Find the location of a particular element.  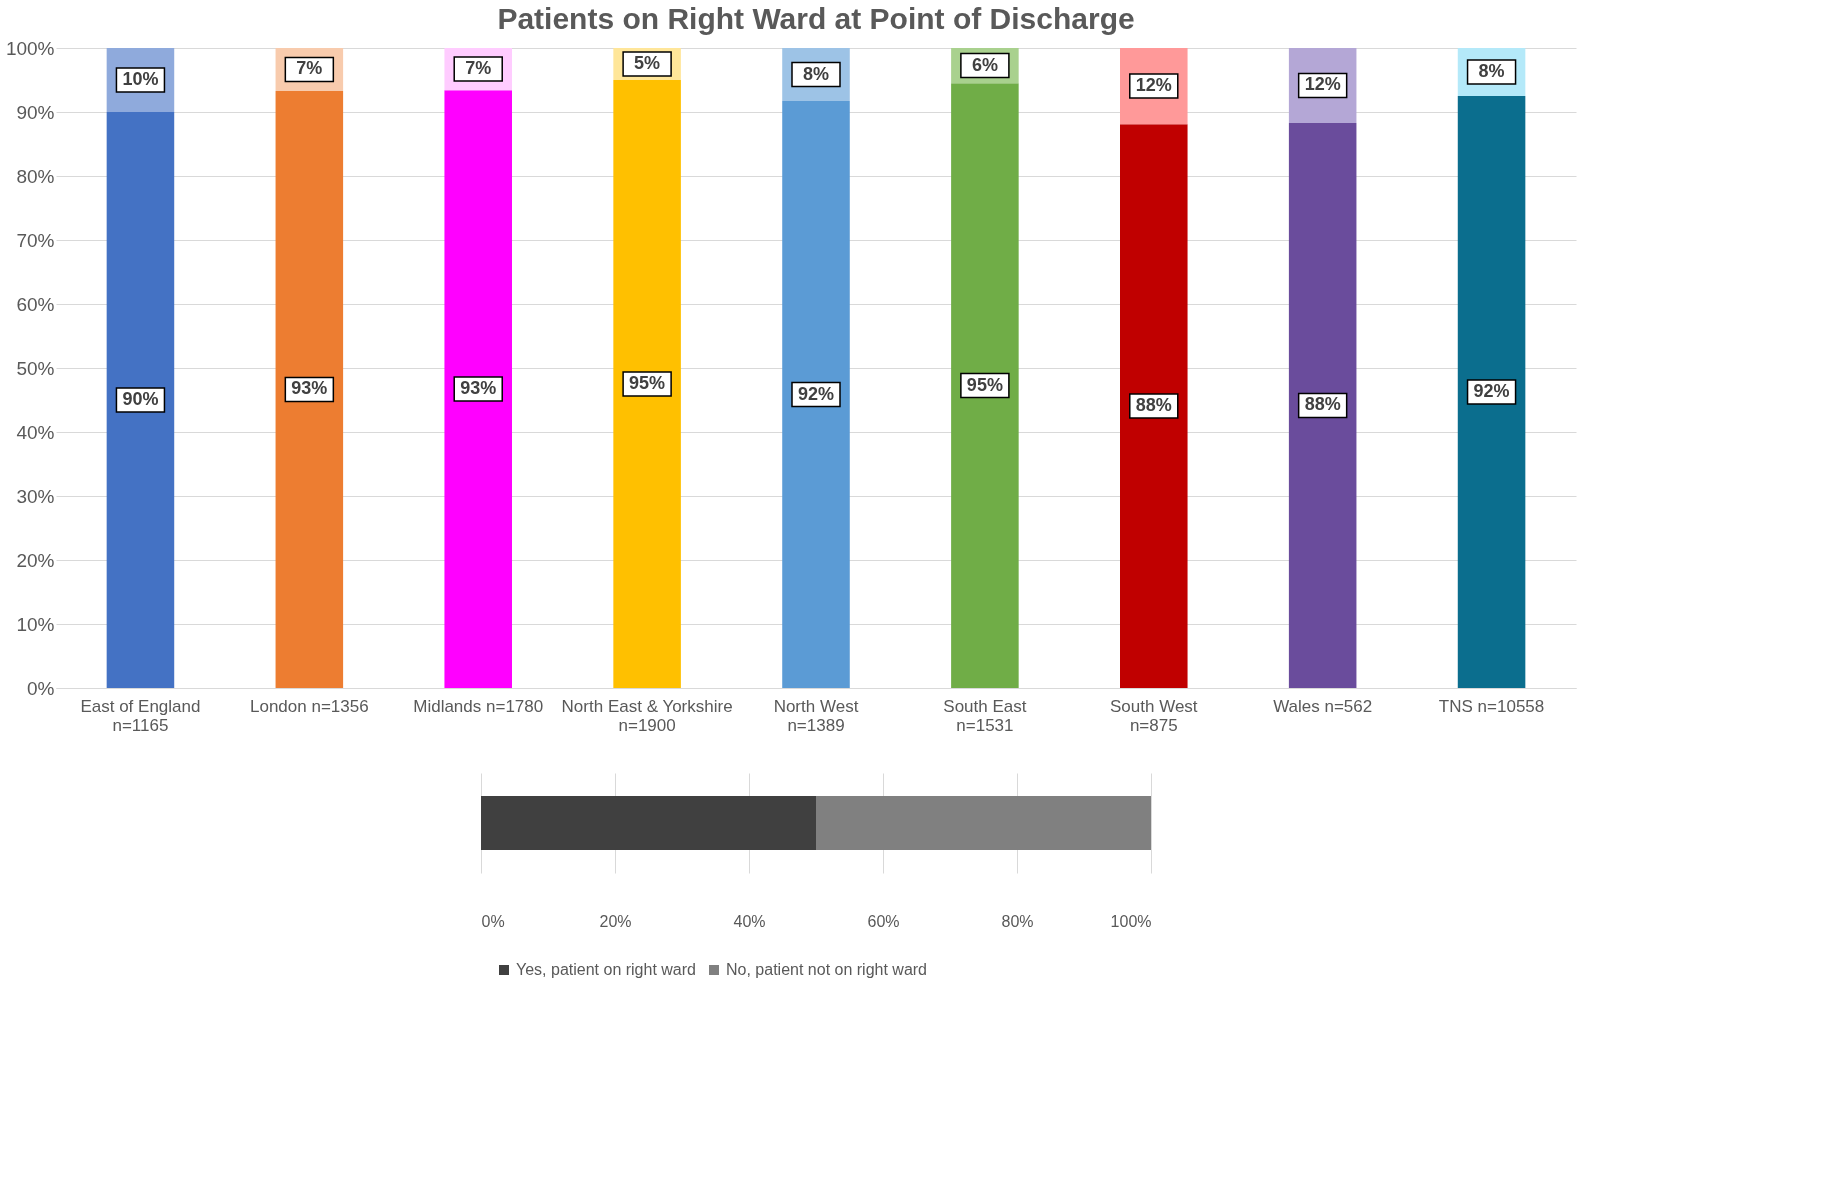

x-tick-label: Wales n=562 is located at coordinates (1323, 706).